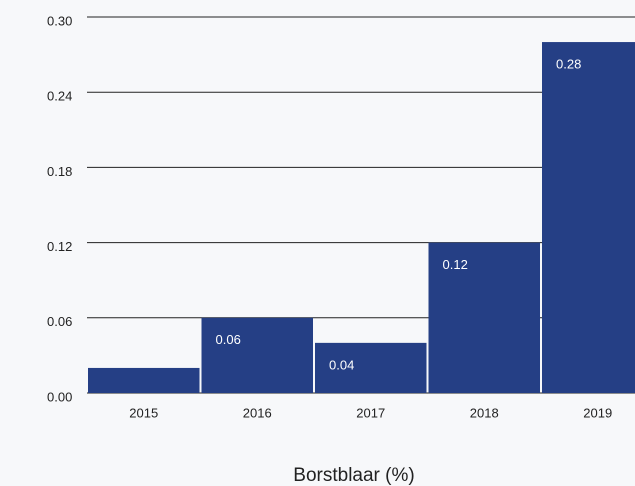 The width and height of the screenshot is (635, 486). Describe the element at coordinates (59, 171) in the screenshot. I see `y-tick-label: 0.18` at that location.